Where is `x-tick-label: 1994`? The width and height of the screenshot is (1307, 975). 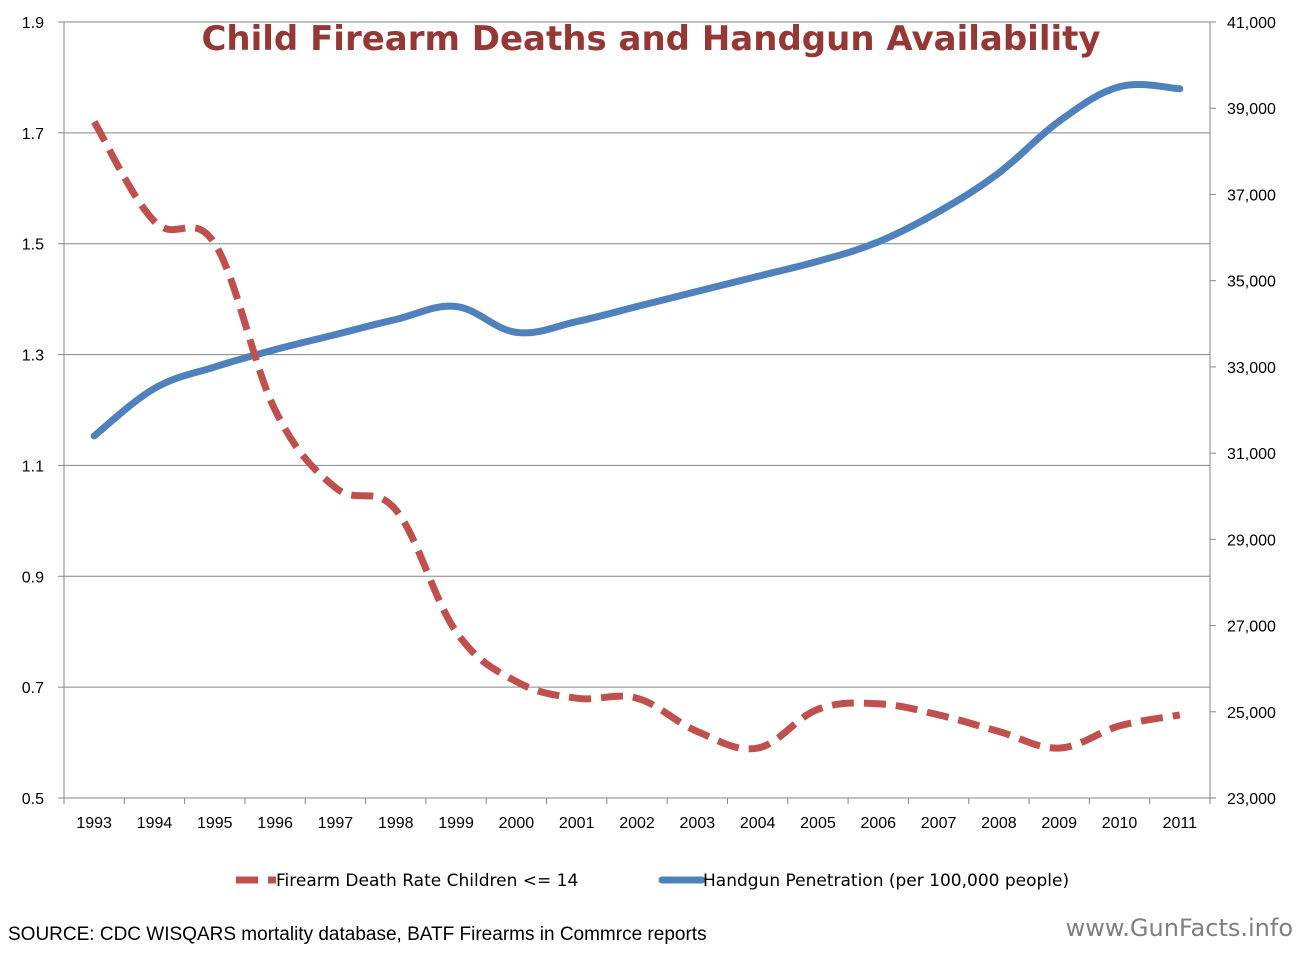
x-tick-label: 1994 is located at coordinates (155, 823).